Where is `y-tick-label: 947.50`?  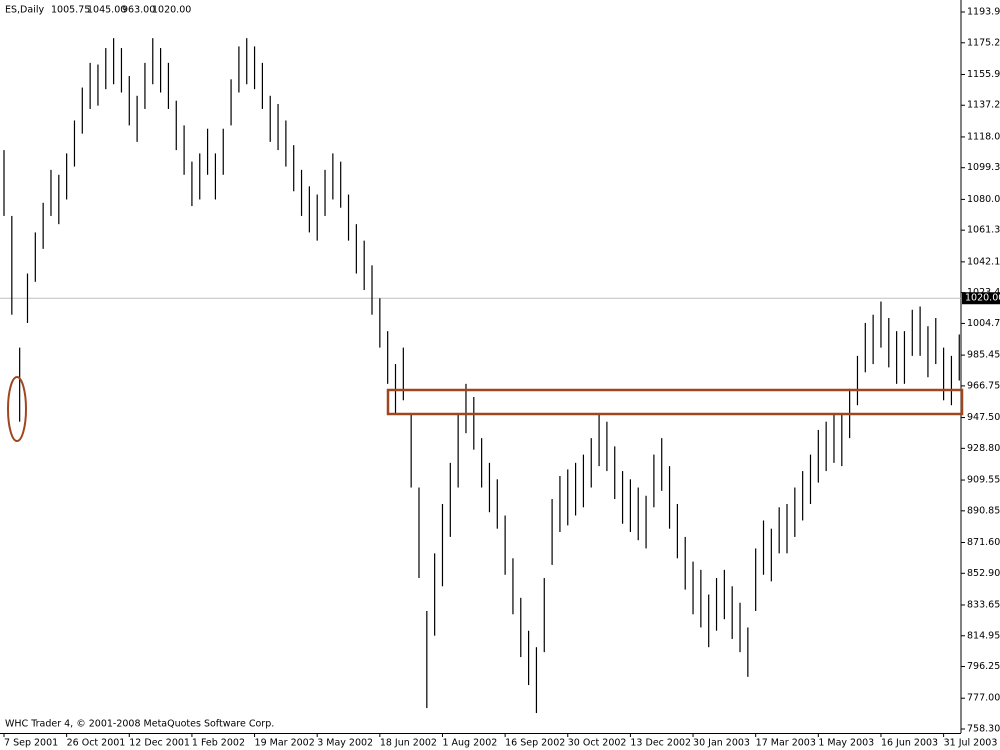
y-tick-label: 947.50 is located at coordinates (983, 417).